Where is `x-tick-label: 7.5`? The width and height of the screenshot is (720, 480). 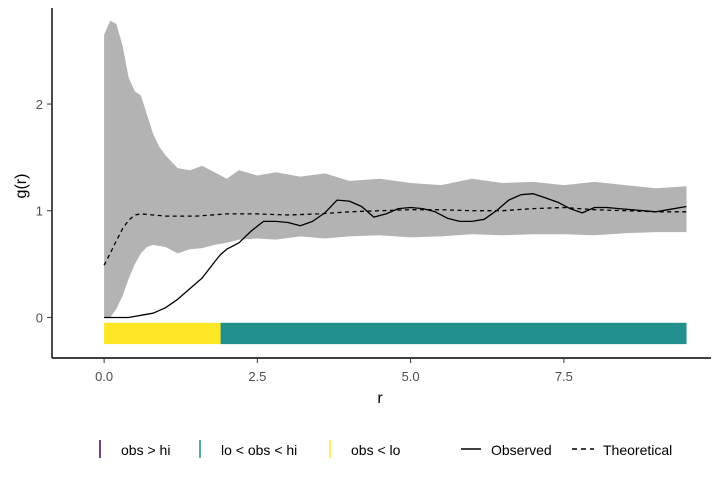
x-tick-label: 7.5 is located at coordinates (564, 376).